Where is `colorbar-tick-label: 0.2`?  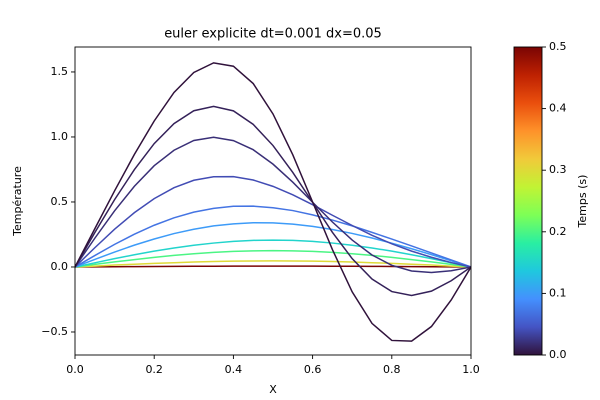 colorbar-tick-label: 0.2 is located at coordinates (558, 231).